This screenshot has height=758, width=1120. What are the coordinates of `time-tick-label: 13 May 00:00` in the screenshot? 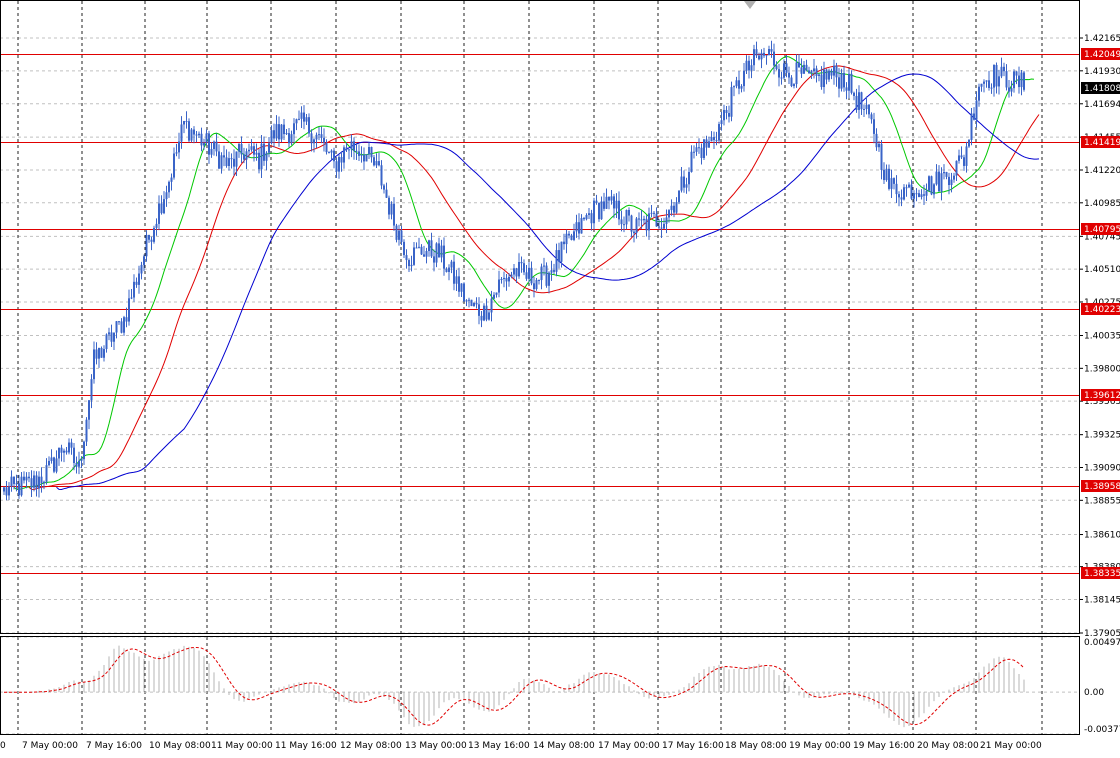 It's located at (436, 746).